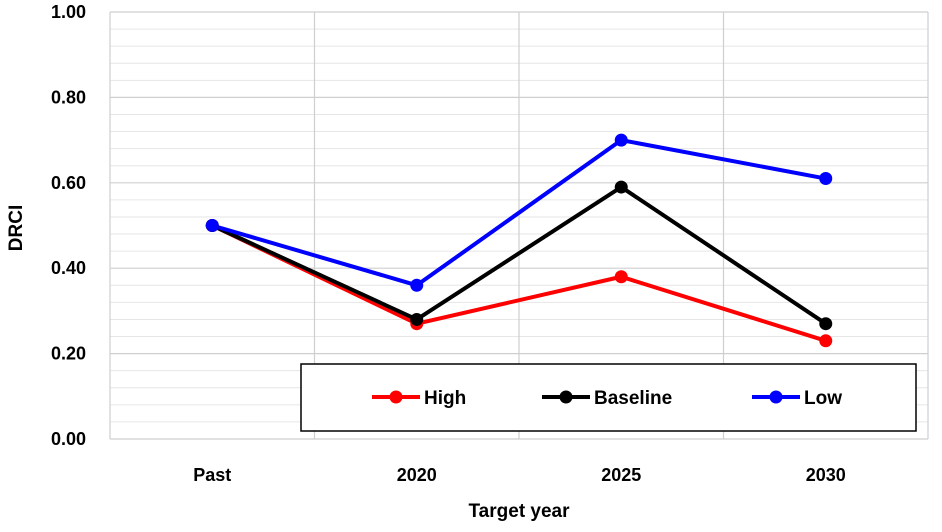  I want to click on legend-marker-high, so click(396, 397).